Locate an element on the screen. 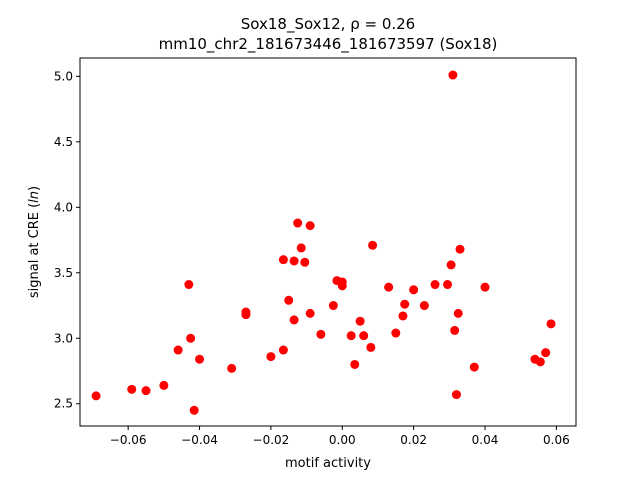 Image resolution: width=640 pixels, height=484 pixels. x-axis: −0.06 −0.04 −0.02 0.00 0.02 0.04 0.06 is located at coordinates (340, 436).